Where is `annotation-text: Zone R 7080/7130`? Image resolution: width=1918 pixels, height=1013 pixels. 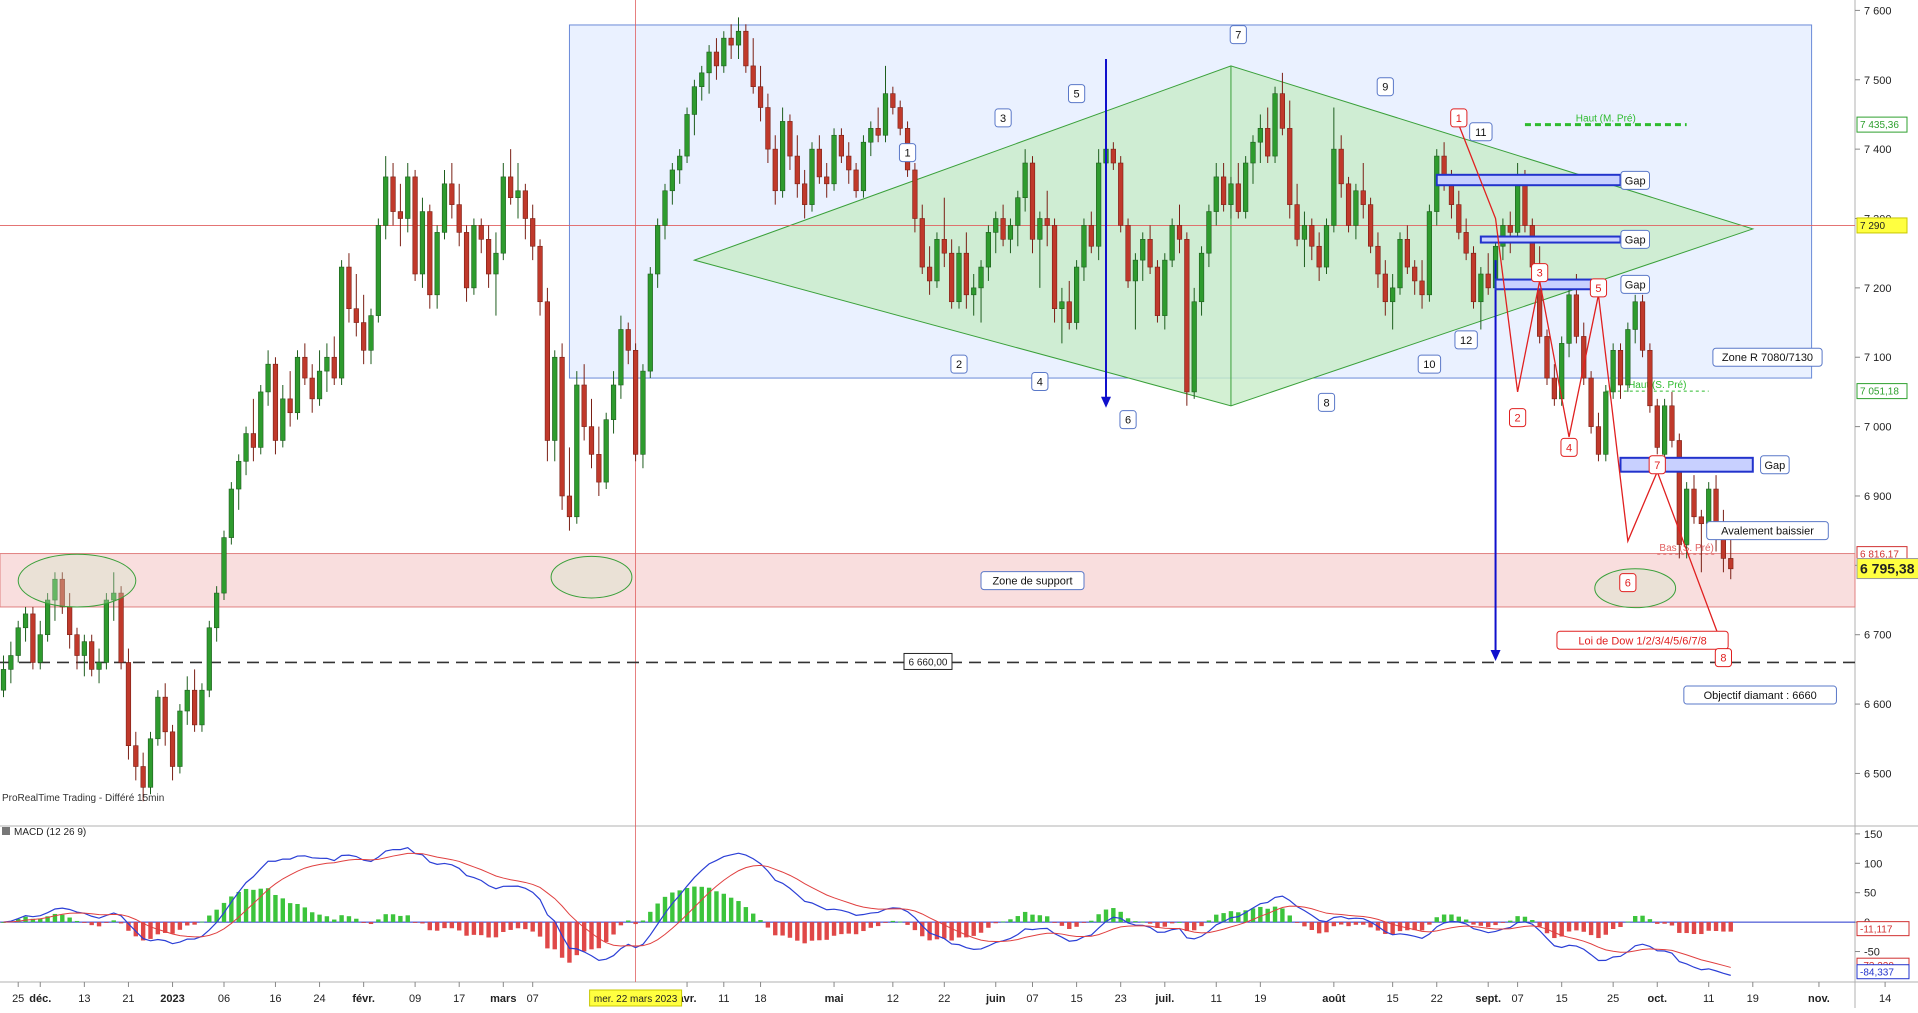 annotation-text: Zone R 7080/7130 is located at coordinates (1767, 358).